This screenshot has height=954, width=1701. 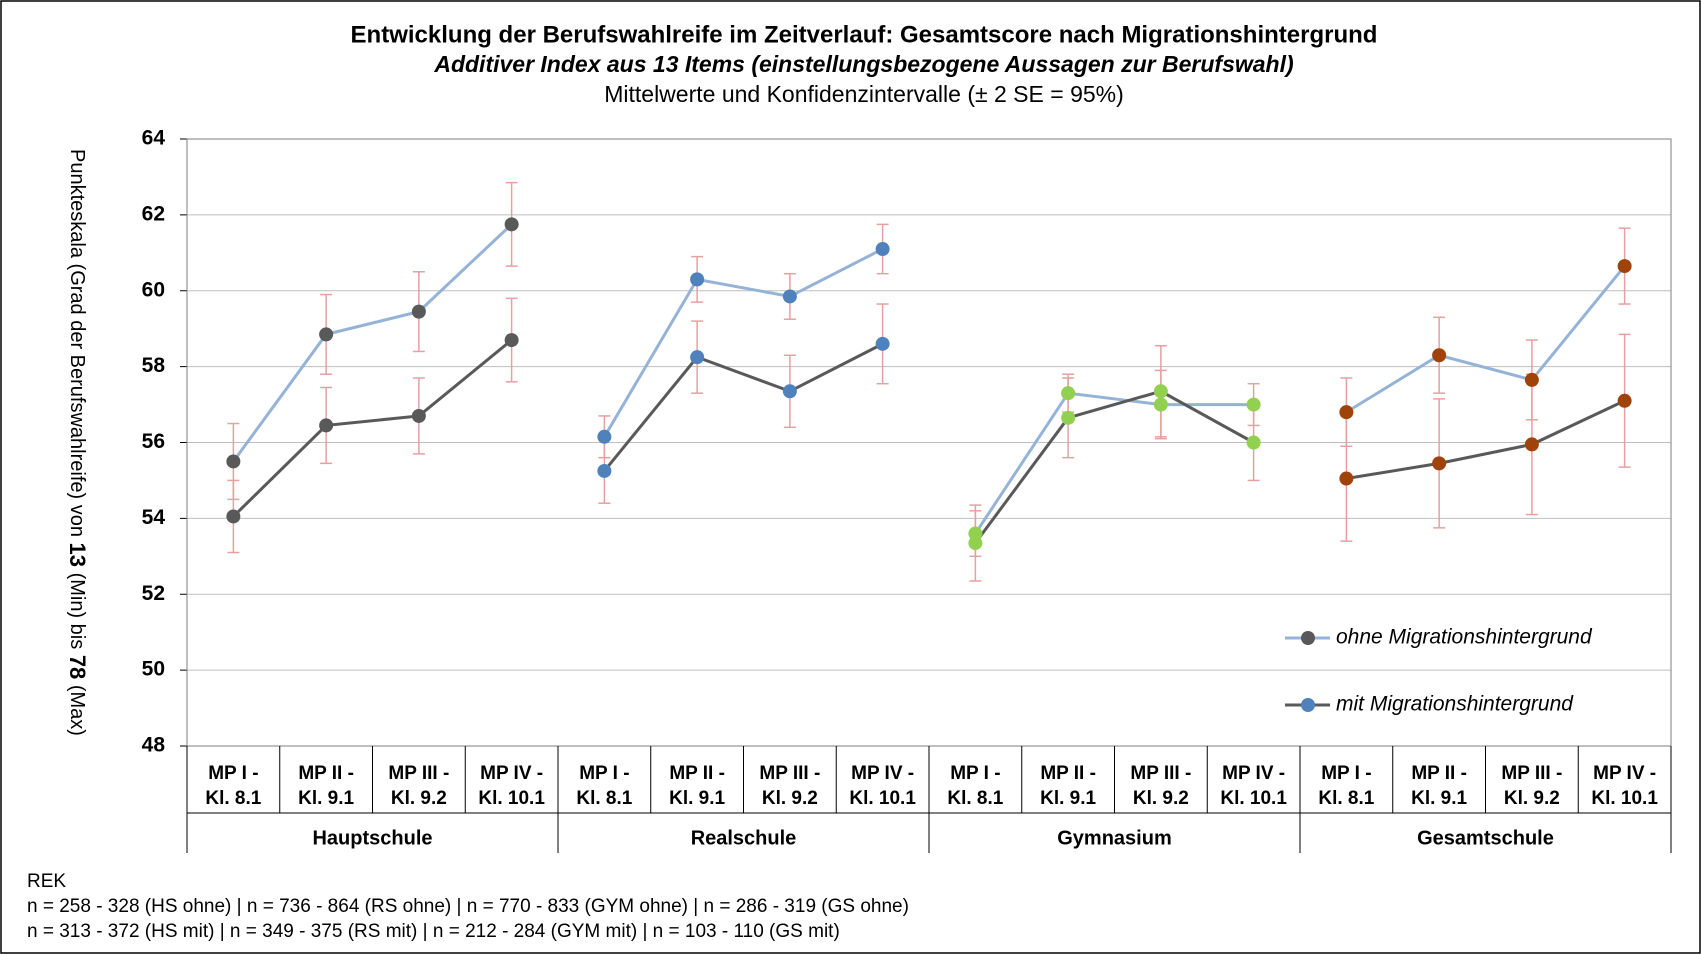 What do you see at coordinates (154, 745) in the screenshot?
I see `y-tick-label: 48` at bounding box center [154, 745].